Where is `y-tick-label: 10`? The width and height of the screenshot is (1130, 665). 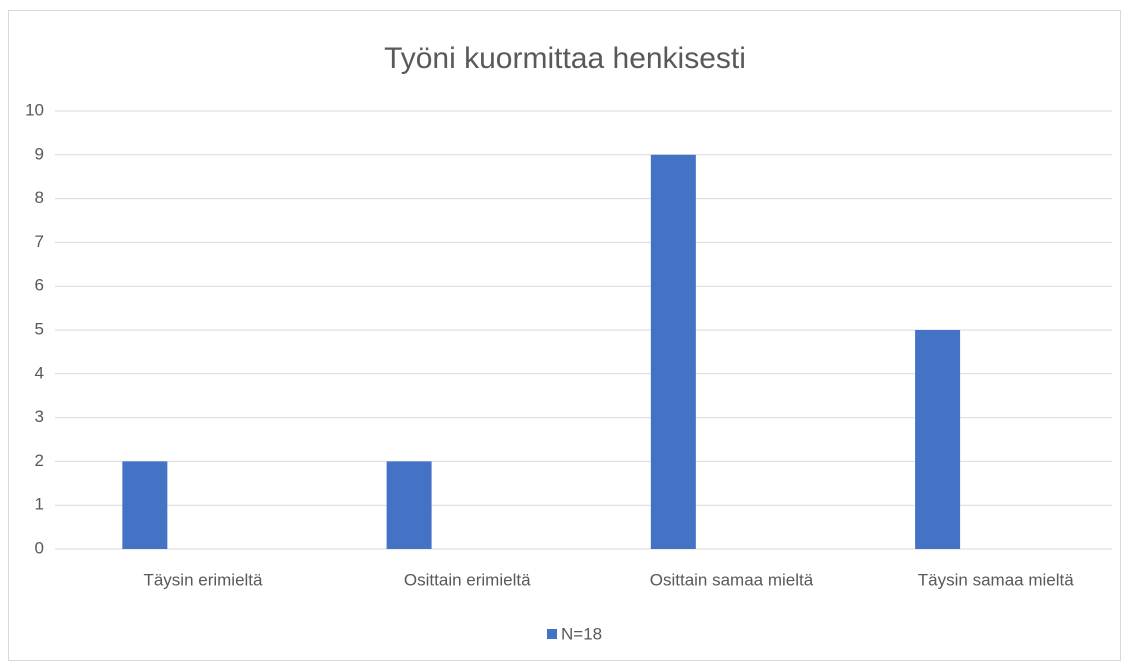 y-tick-label: 10 is located at coordinates (34, 109).